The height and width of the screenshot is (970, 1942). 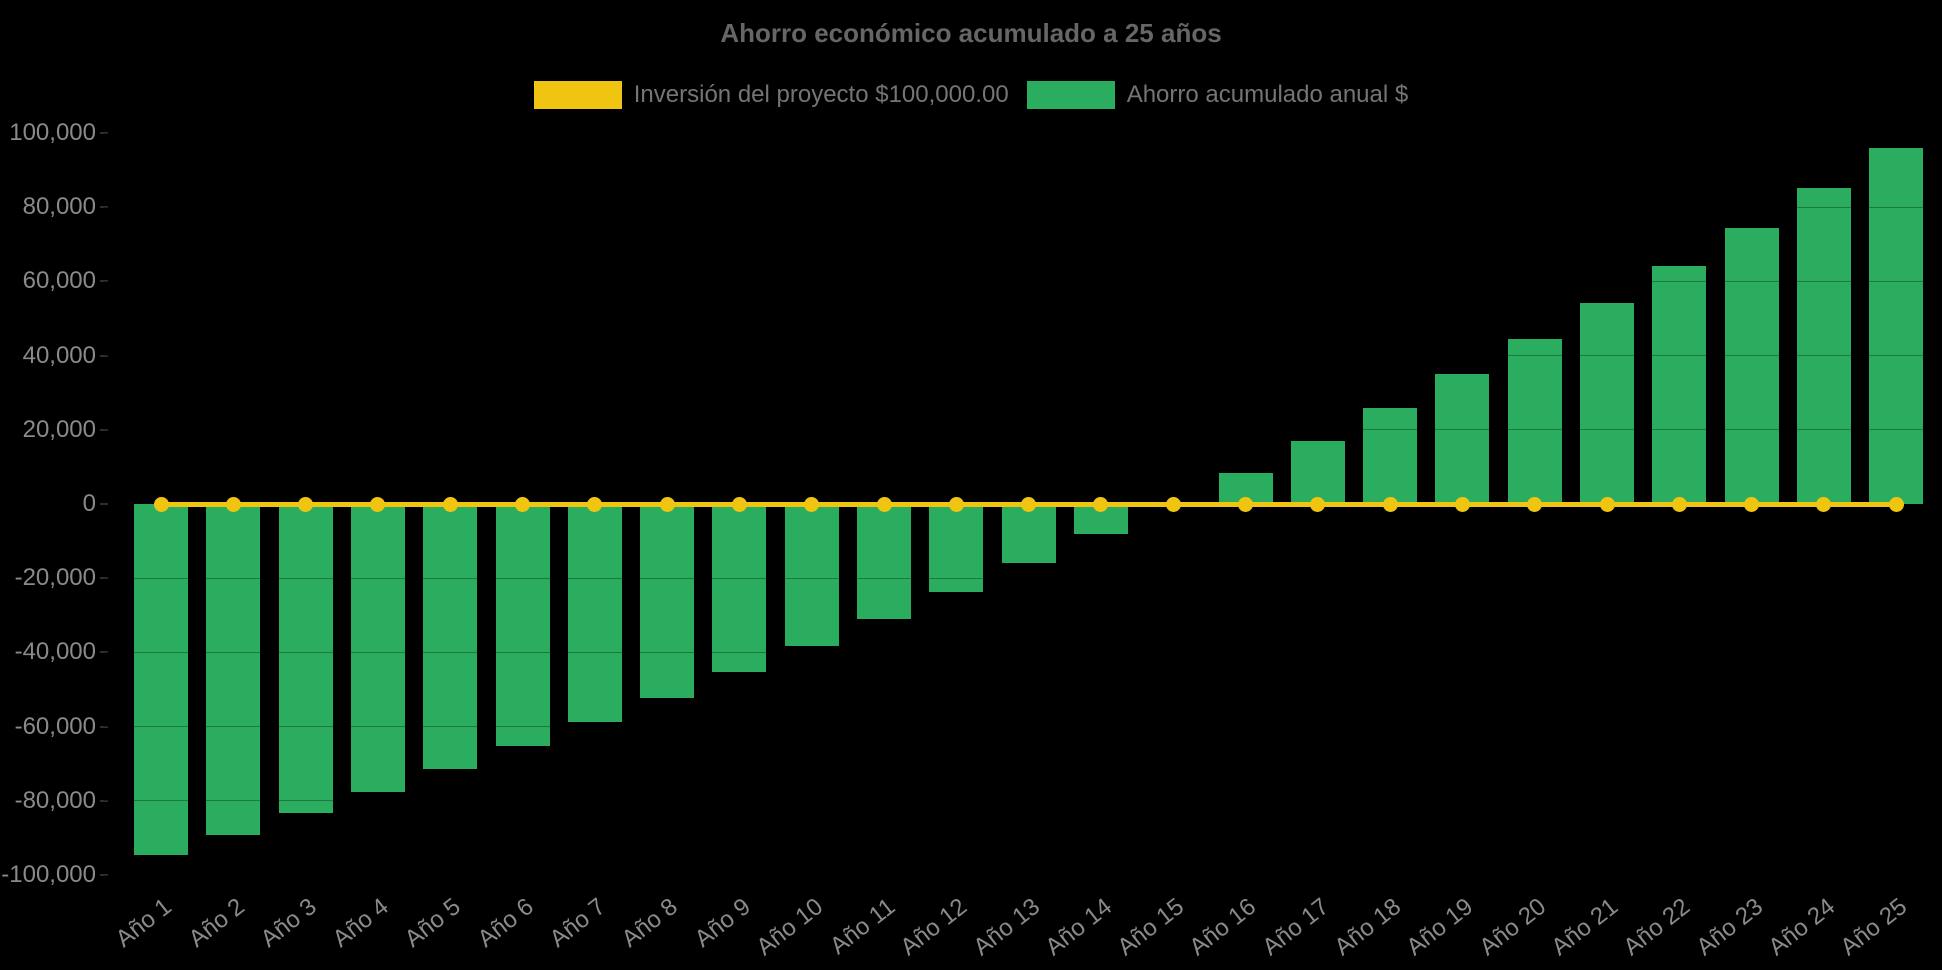 I want to click on y-axis-tick-label: -20,000, so click(x=55, y=578).